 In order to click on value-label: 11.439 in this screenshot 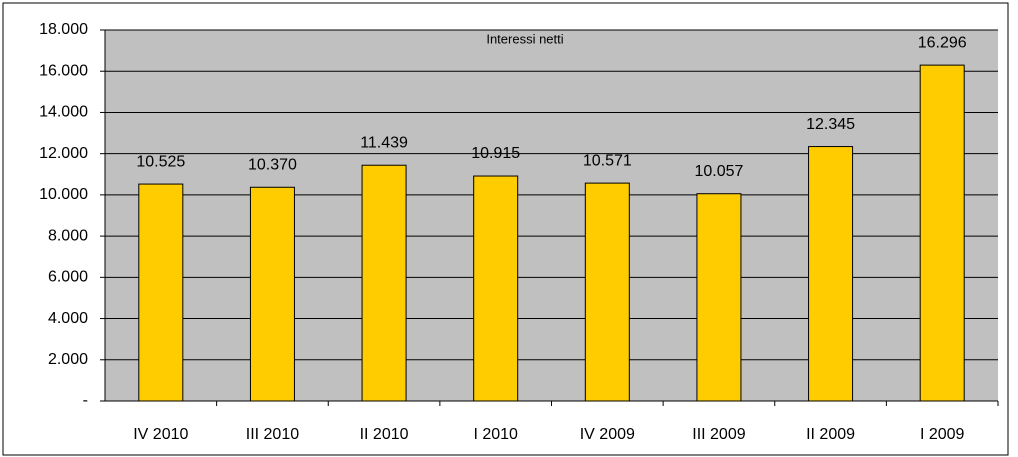, I will do `click(384, 142)`.